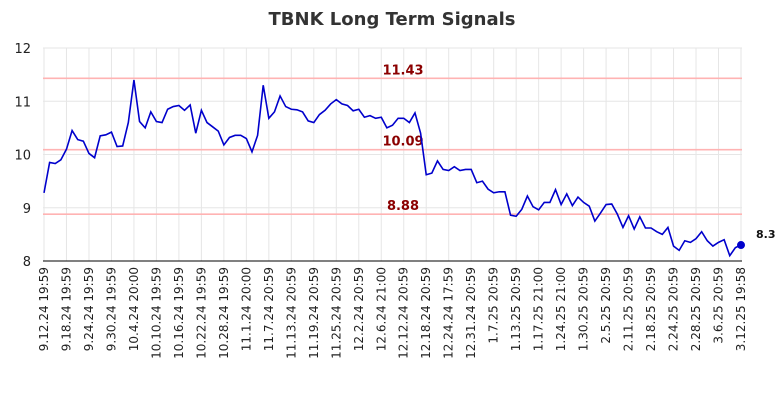 This screenshot has height=400, width=784. What do you see at coordinates (44, 309) in the screenshot?
I see `x-tick-label: 9.12.24 19:59` at bounding box center [44, 309].